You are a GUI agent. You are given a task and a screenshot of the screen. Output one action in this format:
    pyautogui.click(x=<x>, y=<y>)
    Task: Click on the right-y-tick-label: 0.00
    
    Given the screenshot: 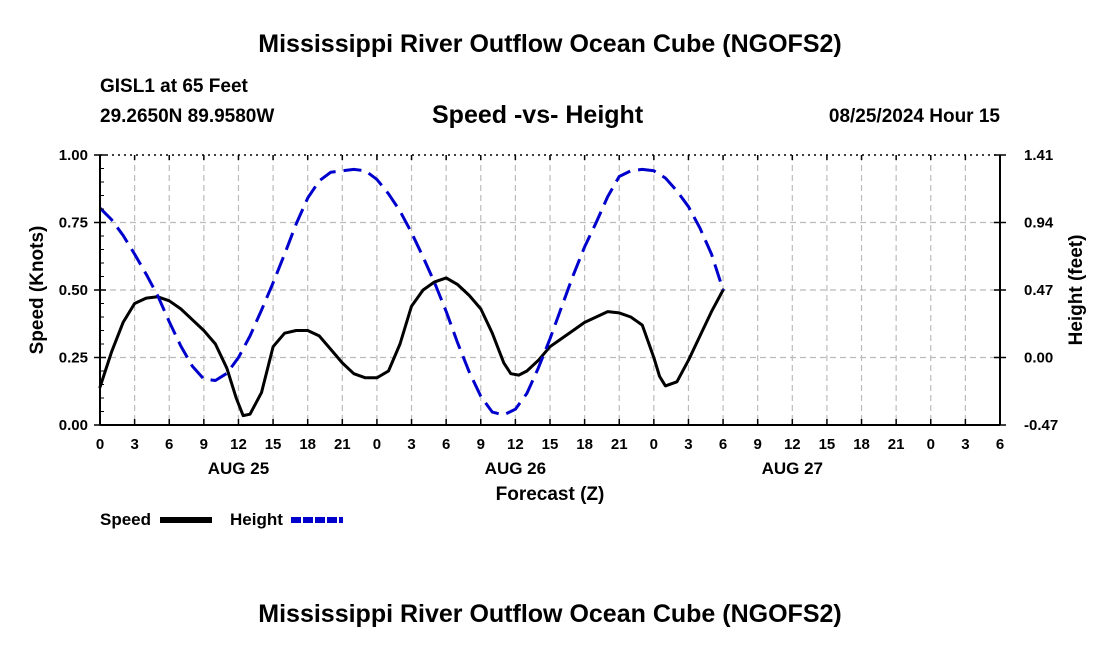 What is the action you would take?
    pyautogui.click(x=1038, y=358)
    